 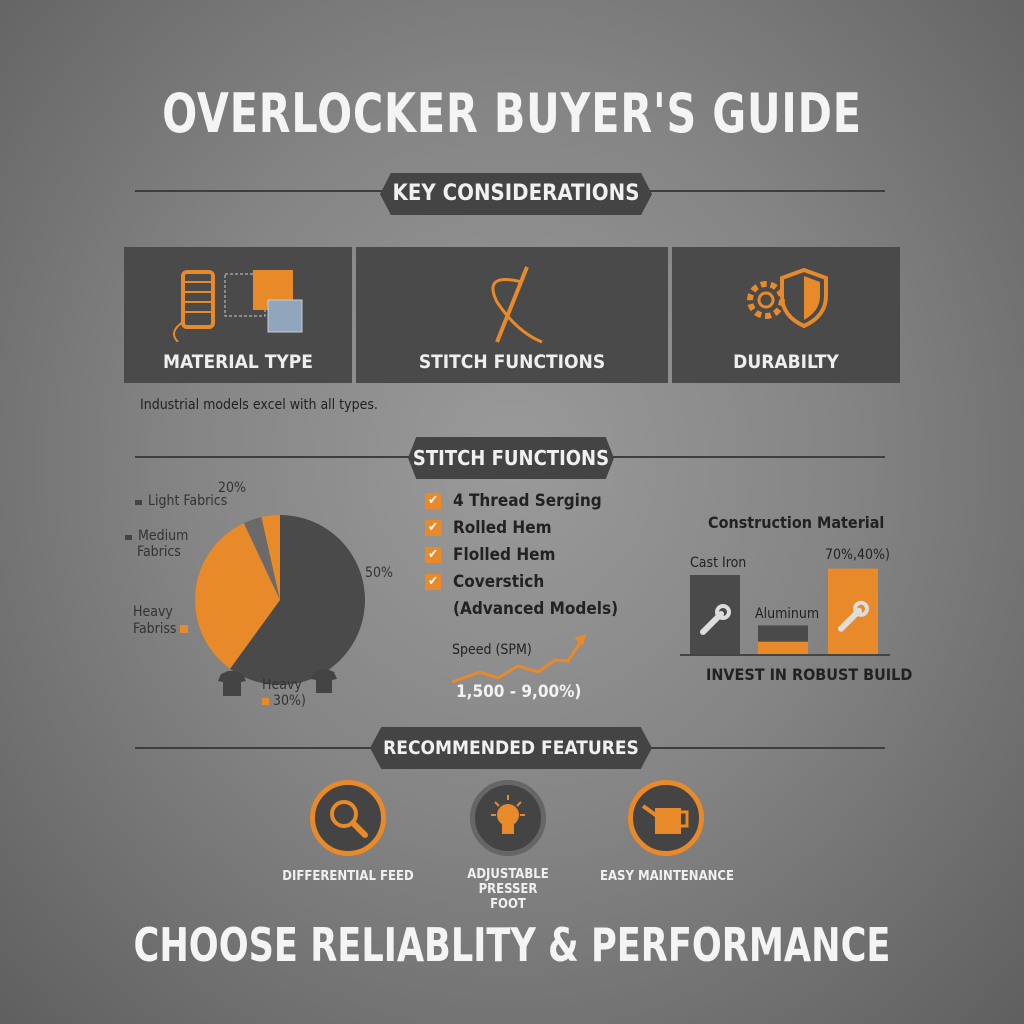 I want to click on card-label: MATERIAL TYPE, so click(x=238, y=362).